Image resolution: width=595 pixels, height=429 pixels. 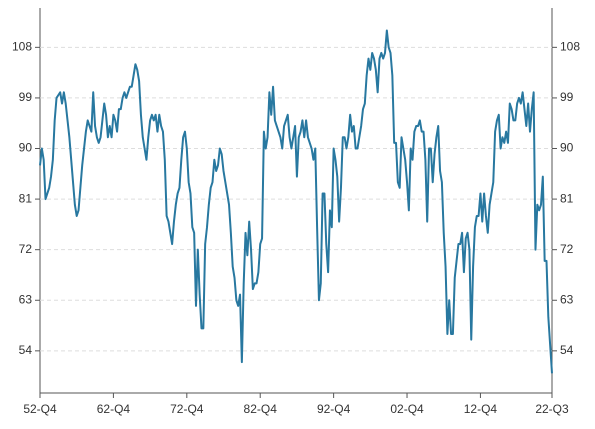 I want to click on y-tick-label: 108, so click(x=22, y=47).